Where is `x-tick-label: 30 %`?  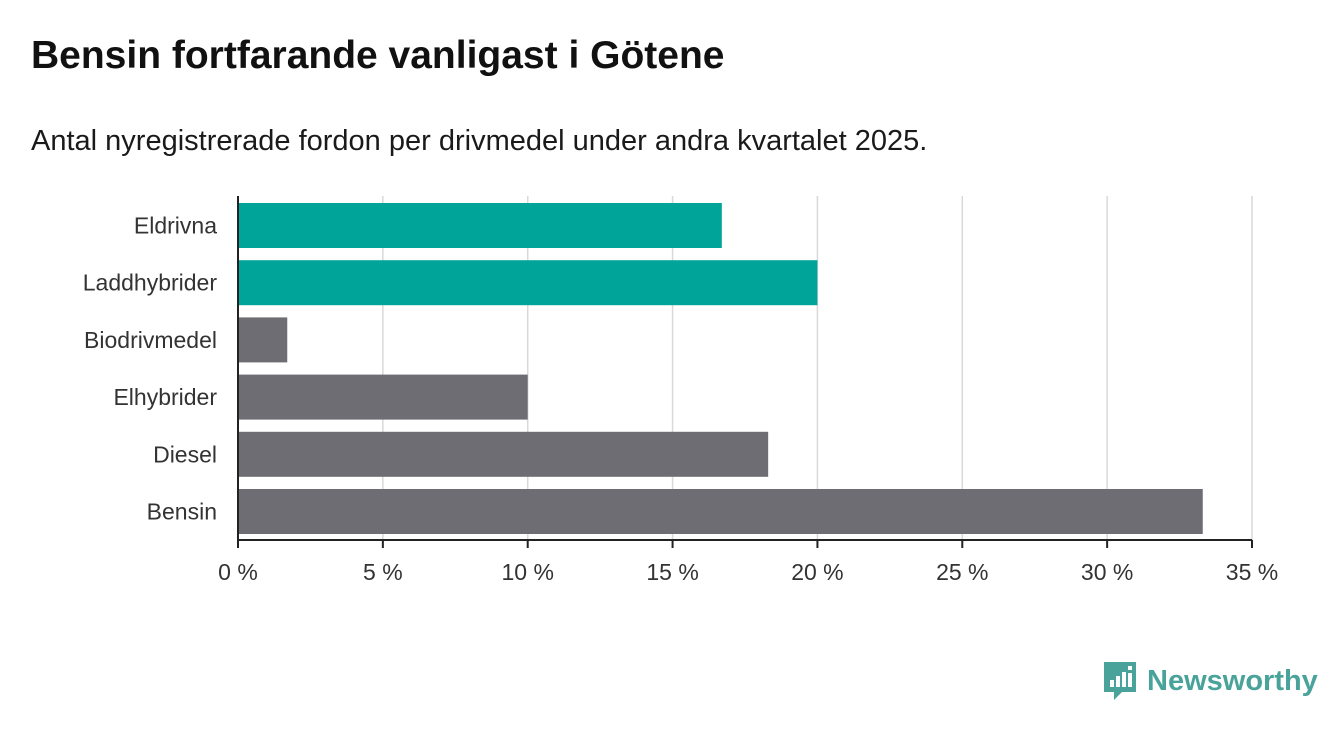 x-tick-label: 30 % is located at coordinates (1107, 572).